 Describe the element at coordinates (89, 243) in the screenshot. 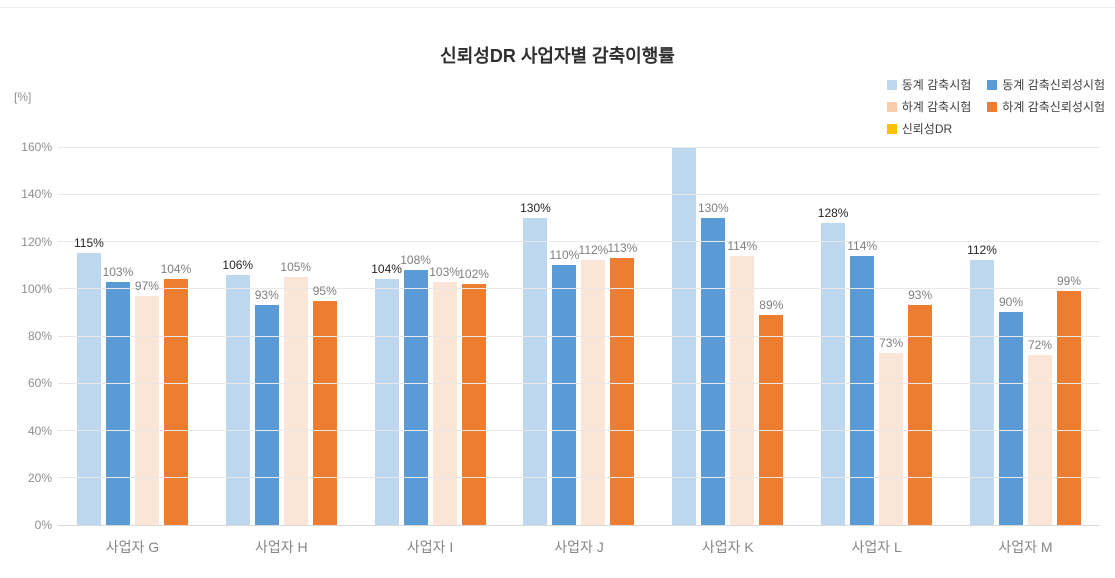

I see `bar-value-label: 115%` at that location.